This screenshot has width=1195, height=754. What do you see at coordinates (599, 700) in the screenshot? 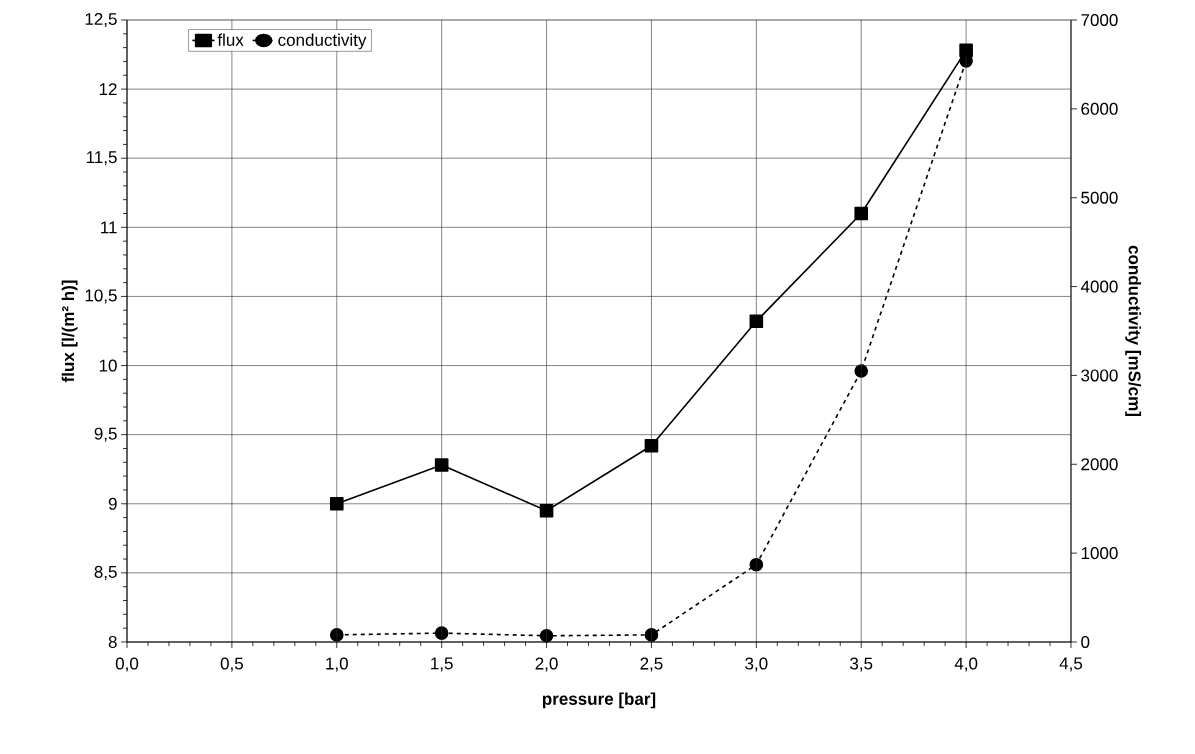
I see `x-axis-title: pressure [bar]` at bounding box center [599, 700].